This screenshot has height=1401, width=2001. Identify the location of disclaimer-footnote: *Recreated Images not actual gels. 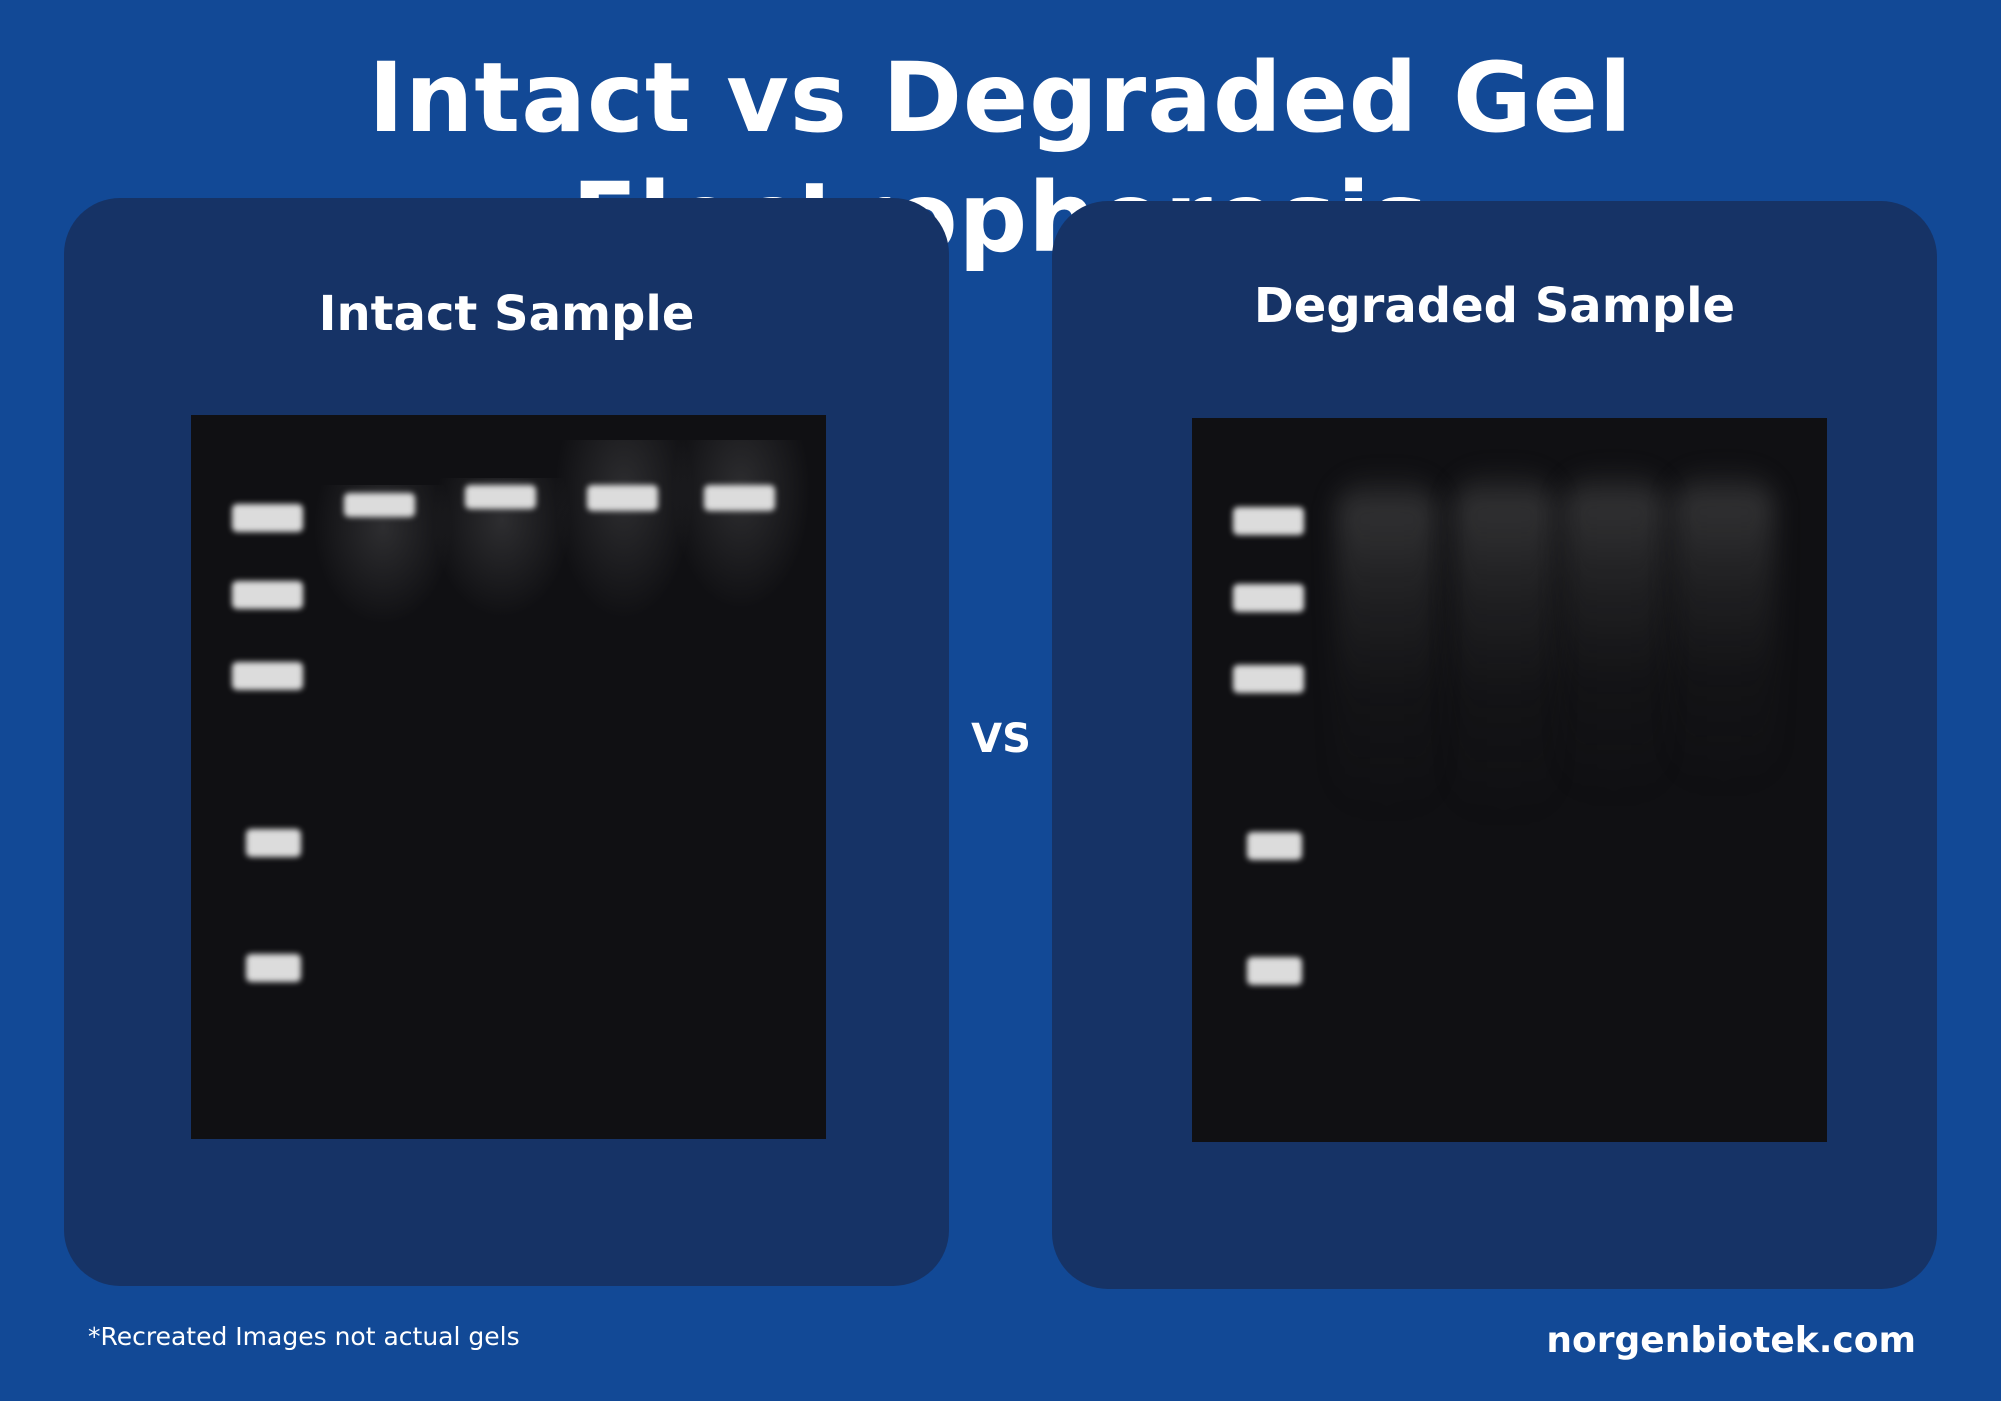
(304, 1336).